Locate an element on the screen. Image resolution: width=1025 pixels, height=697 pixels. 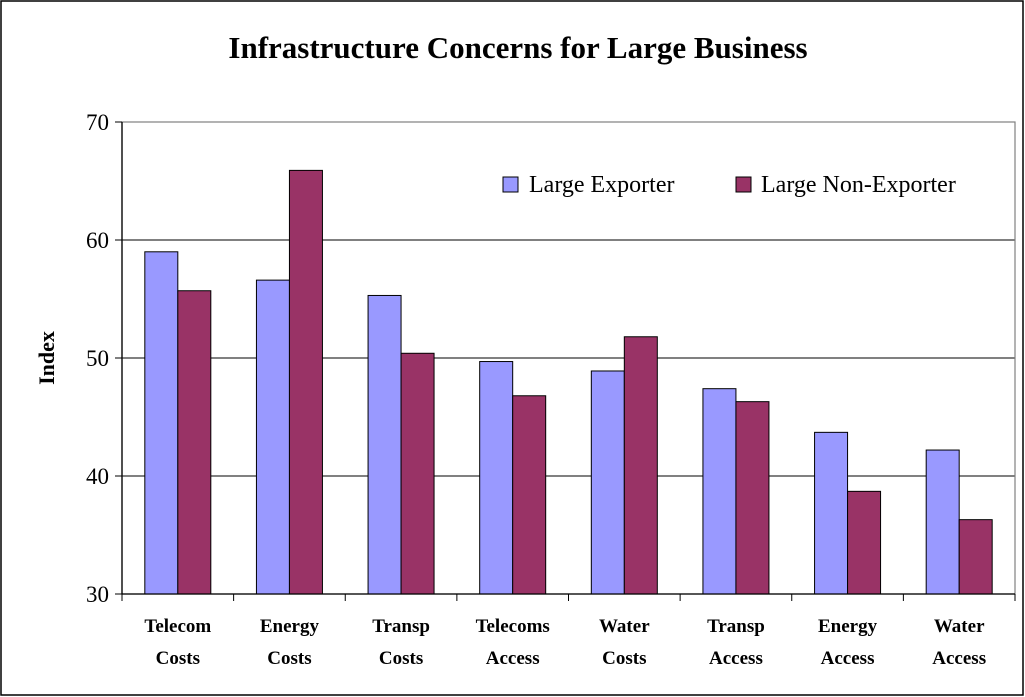
y-tick-labels: 30 40 50 60 70 is located at coordinates (97, 358).